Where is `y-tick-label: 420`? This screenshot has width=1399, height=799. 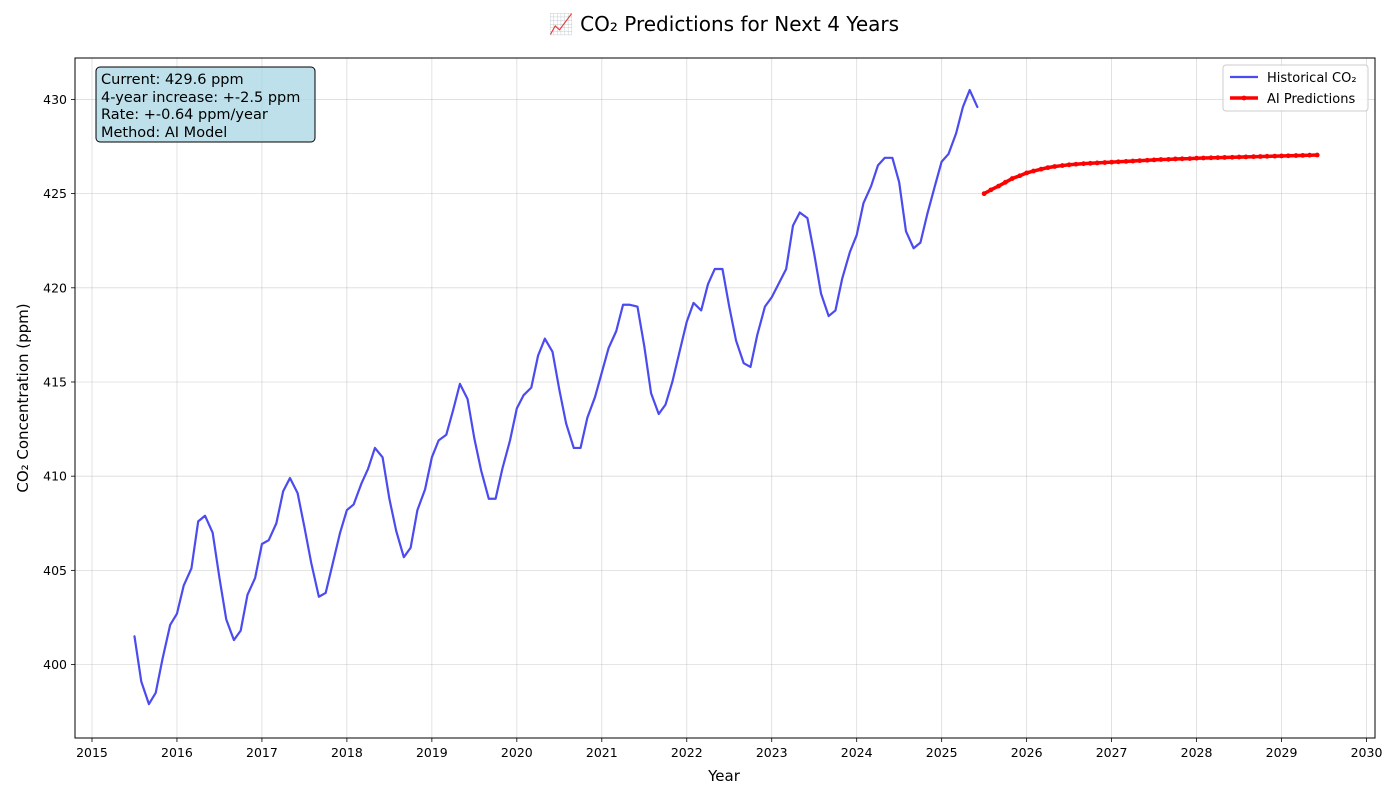 y-tick-label: 420 is located at coordinates (55, 287).